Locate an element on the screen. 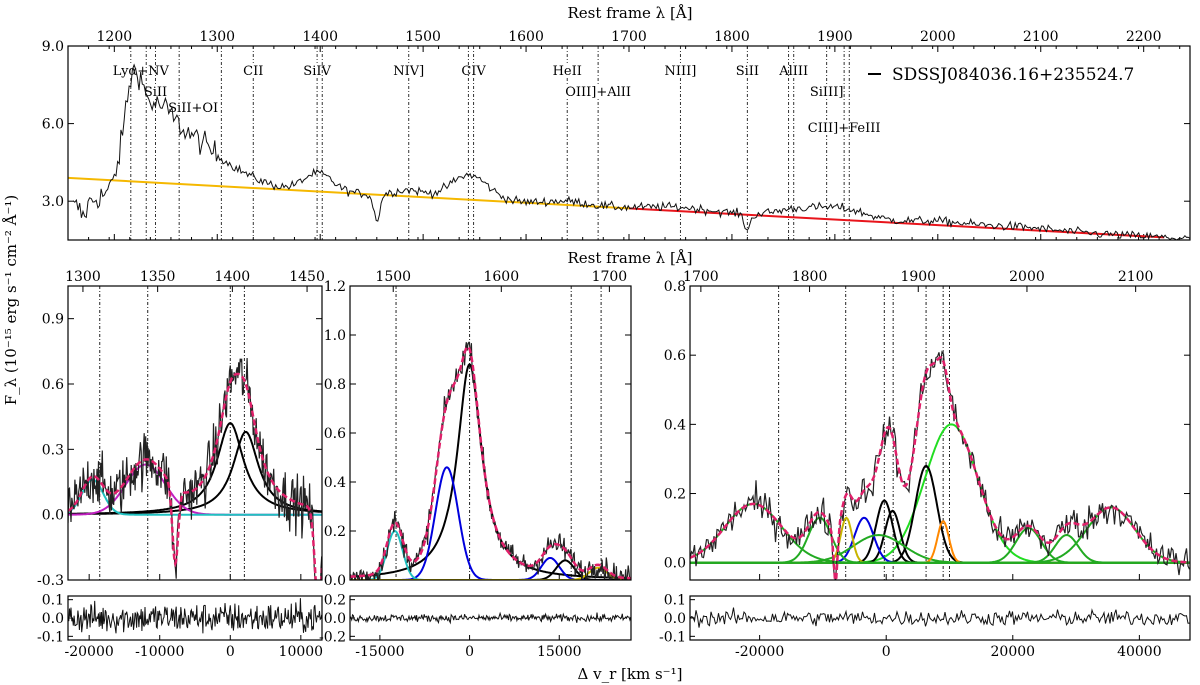 The image size is (1200, 685). residual-ytick-label: 0.1 is located at coordinates (675, 601).